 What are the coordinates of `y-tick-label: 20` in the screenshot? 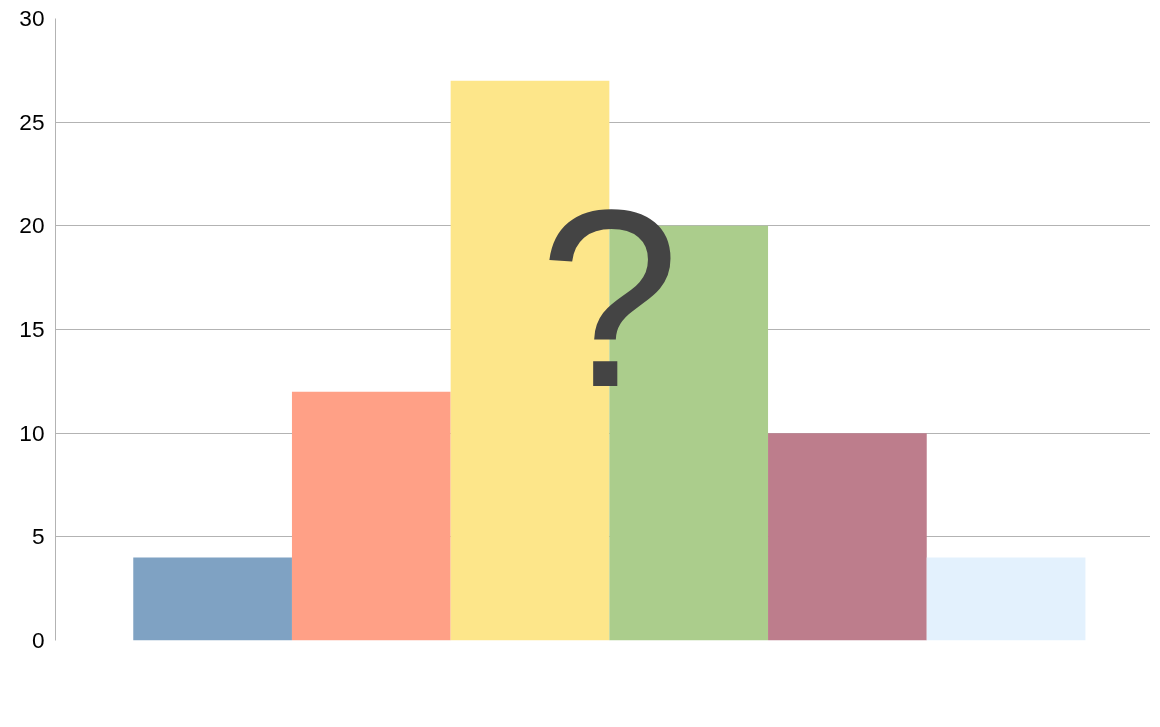 It's located at (32, 225).